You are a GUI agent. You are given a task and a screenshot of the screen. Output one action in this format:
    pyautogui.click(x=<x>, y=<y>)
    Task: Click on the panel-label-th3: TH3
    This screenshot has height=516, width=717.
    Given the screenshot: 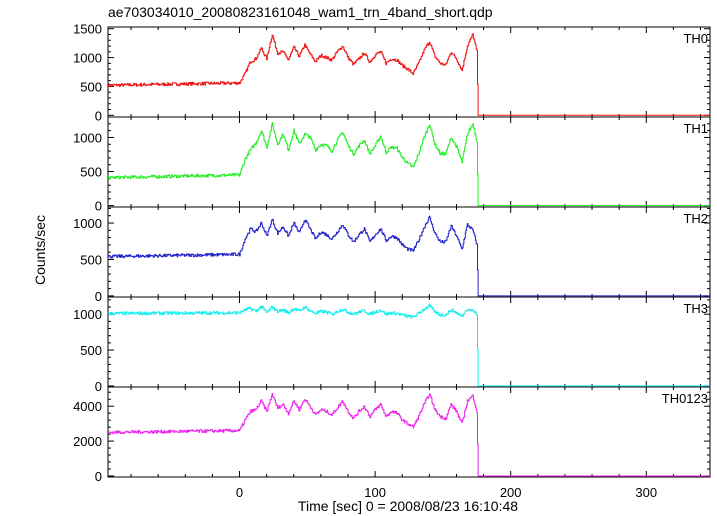 What is the action you would take?
    pyautogui.click(x=695, y=308)
    